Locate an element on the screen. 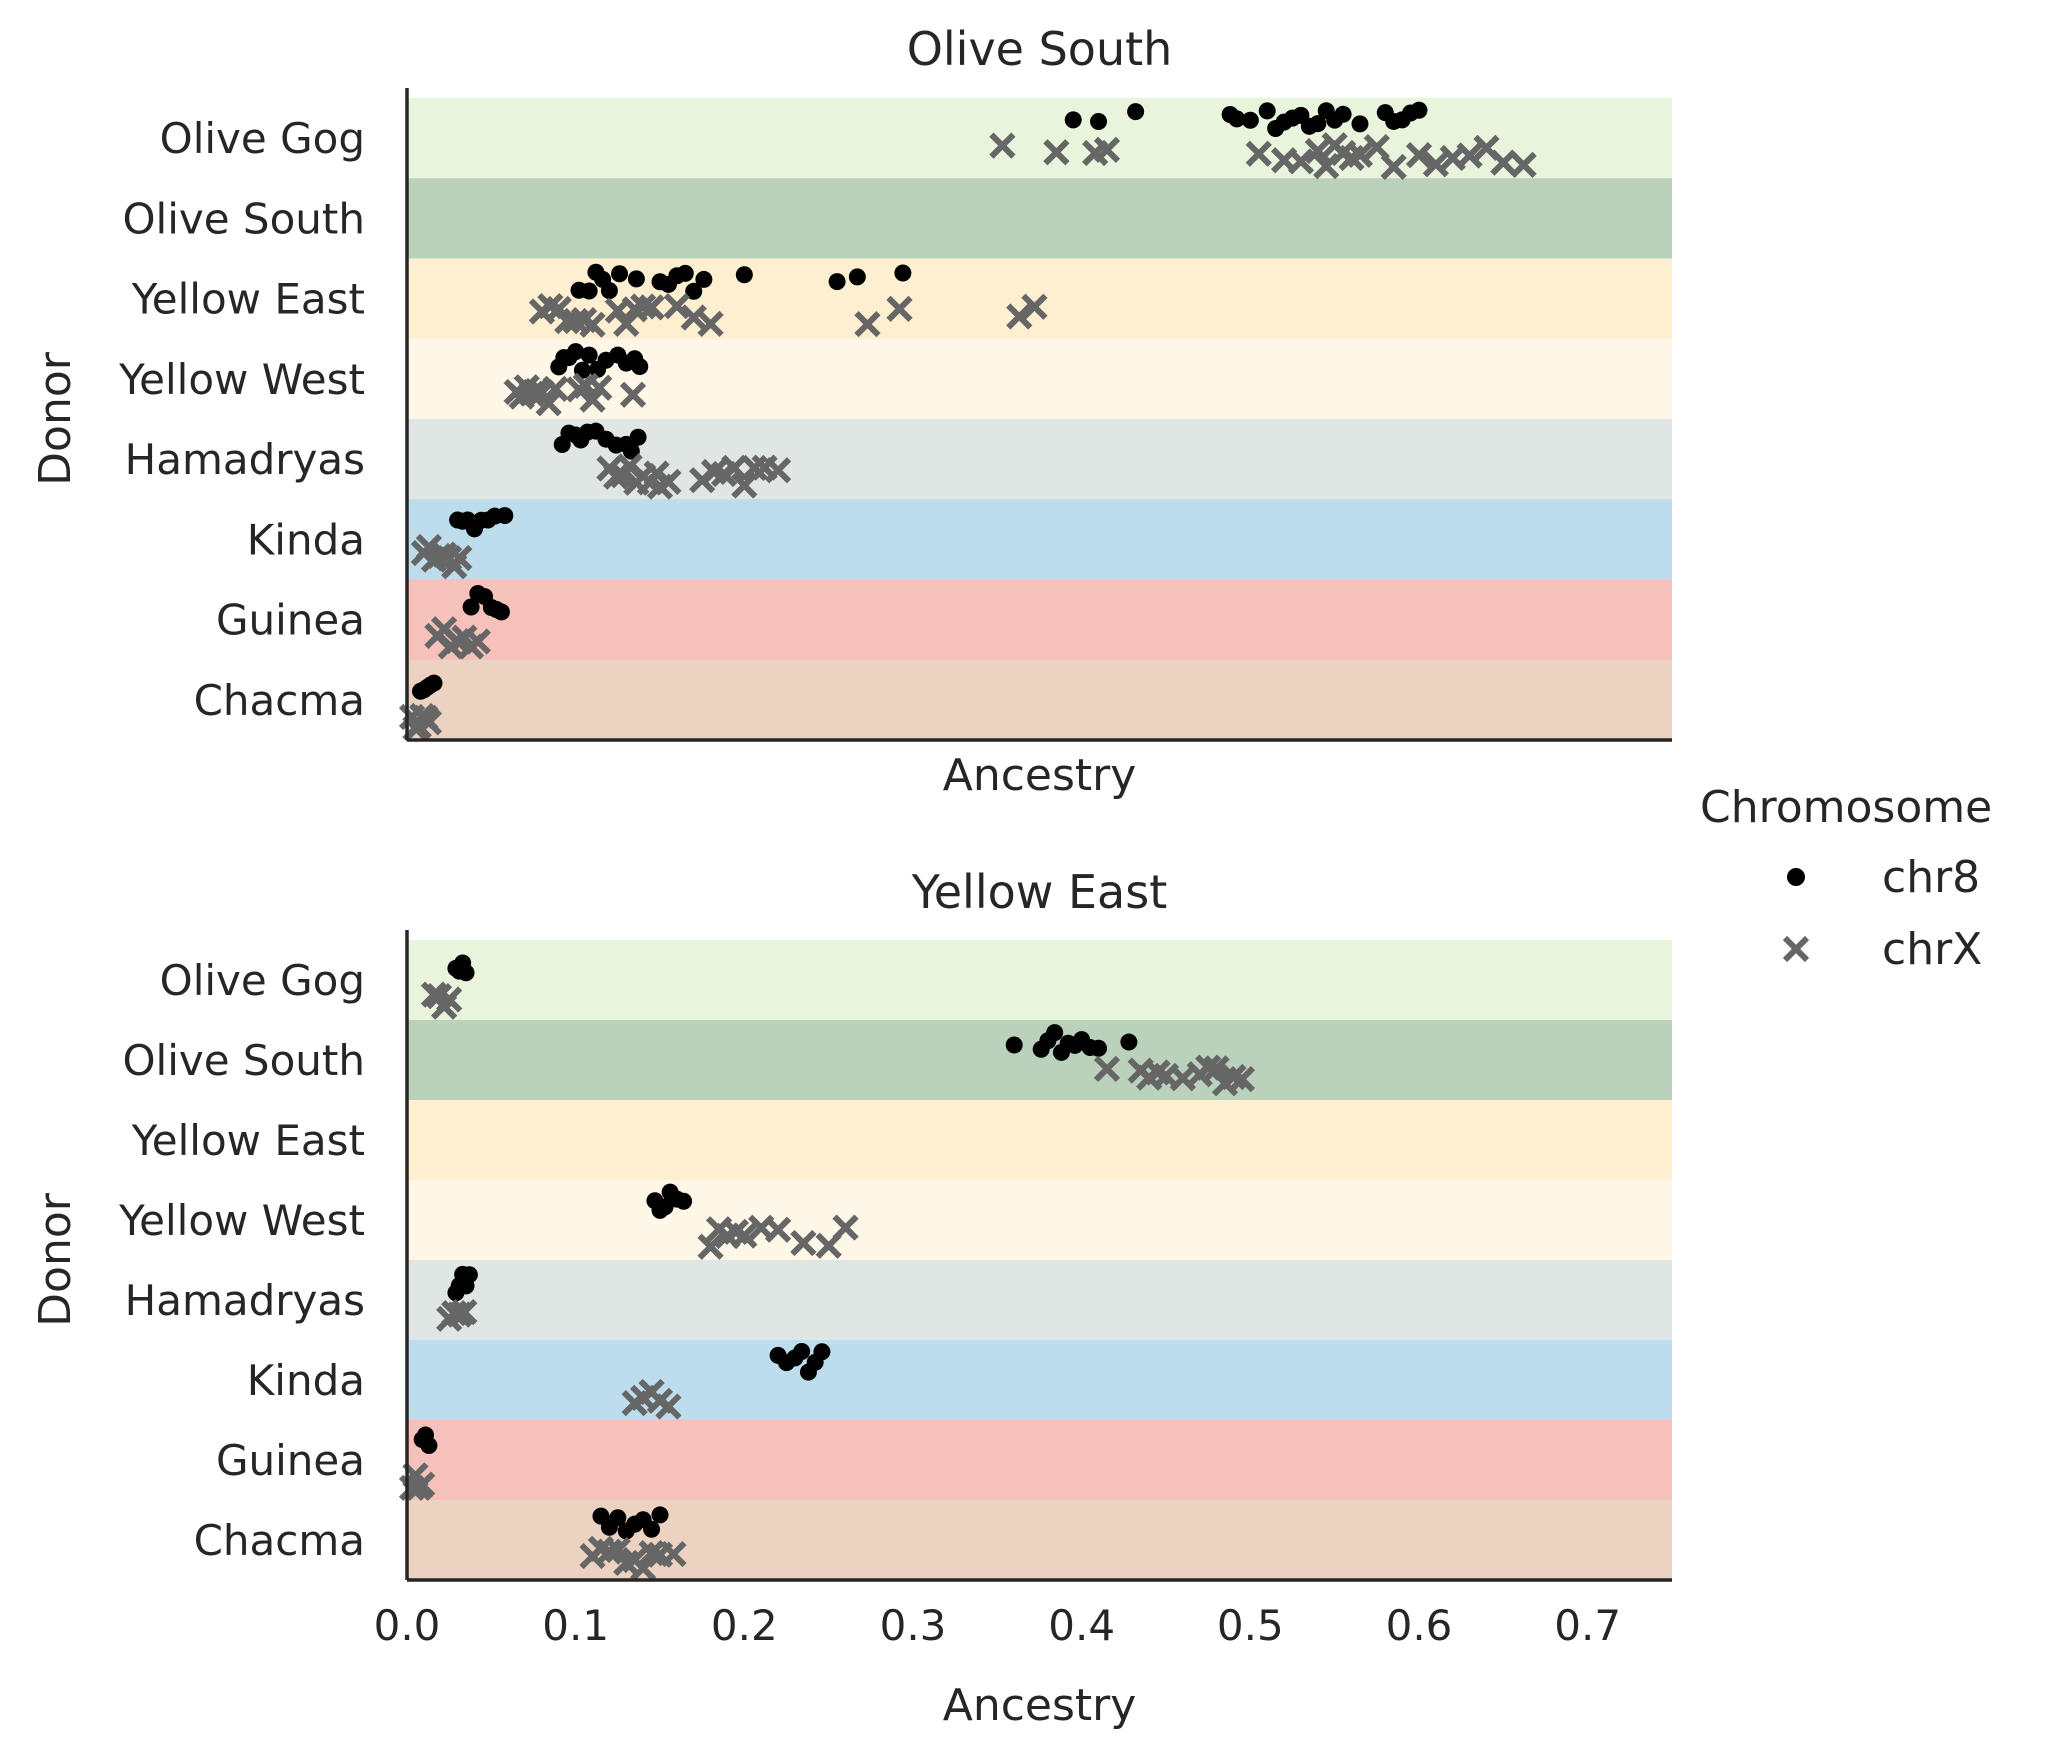  legend-marker-dot is located at coordinates (1796, 877).